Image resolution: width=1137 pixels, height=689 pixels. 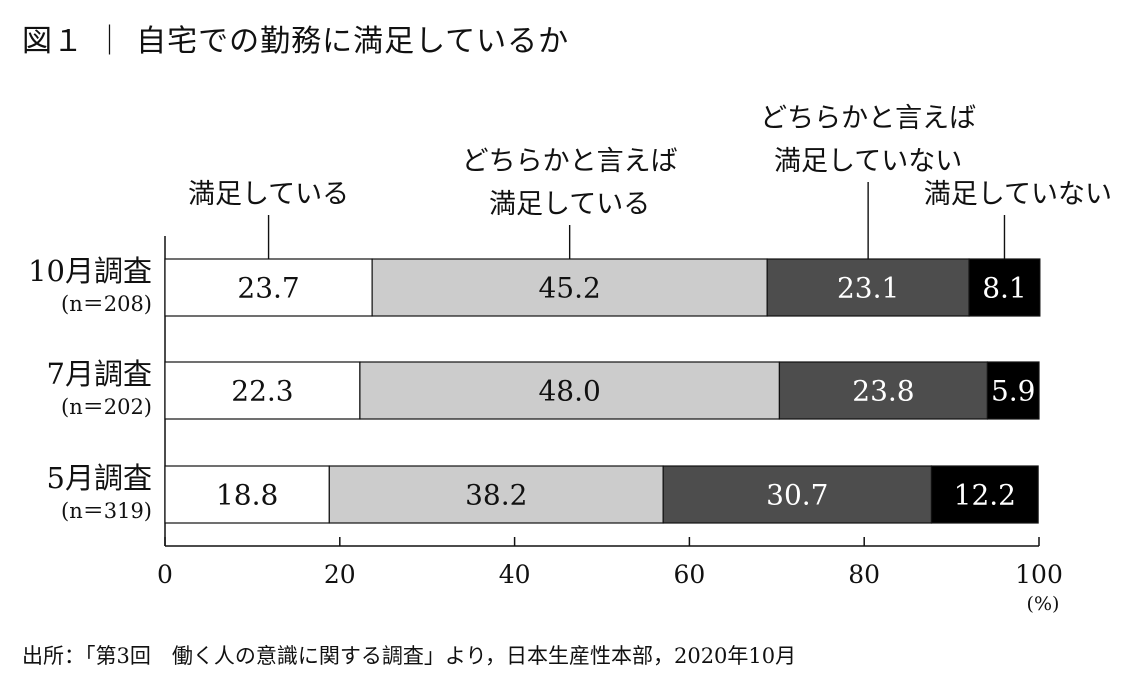 What do you see at coordinates (409, 656) in the screenshot?
I see `source-note: 出所：「第3回 働く人の意識に関する調査」より，日本生産性本部，2020年10月` at bounding box center [409, 656].